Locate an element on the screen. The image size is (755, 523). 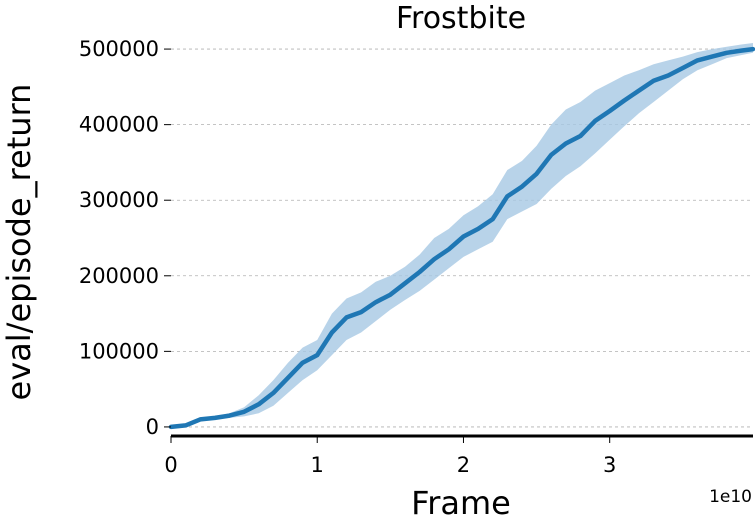
y-axis-label: eval/episode_return is located at coordinates (19, 242).